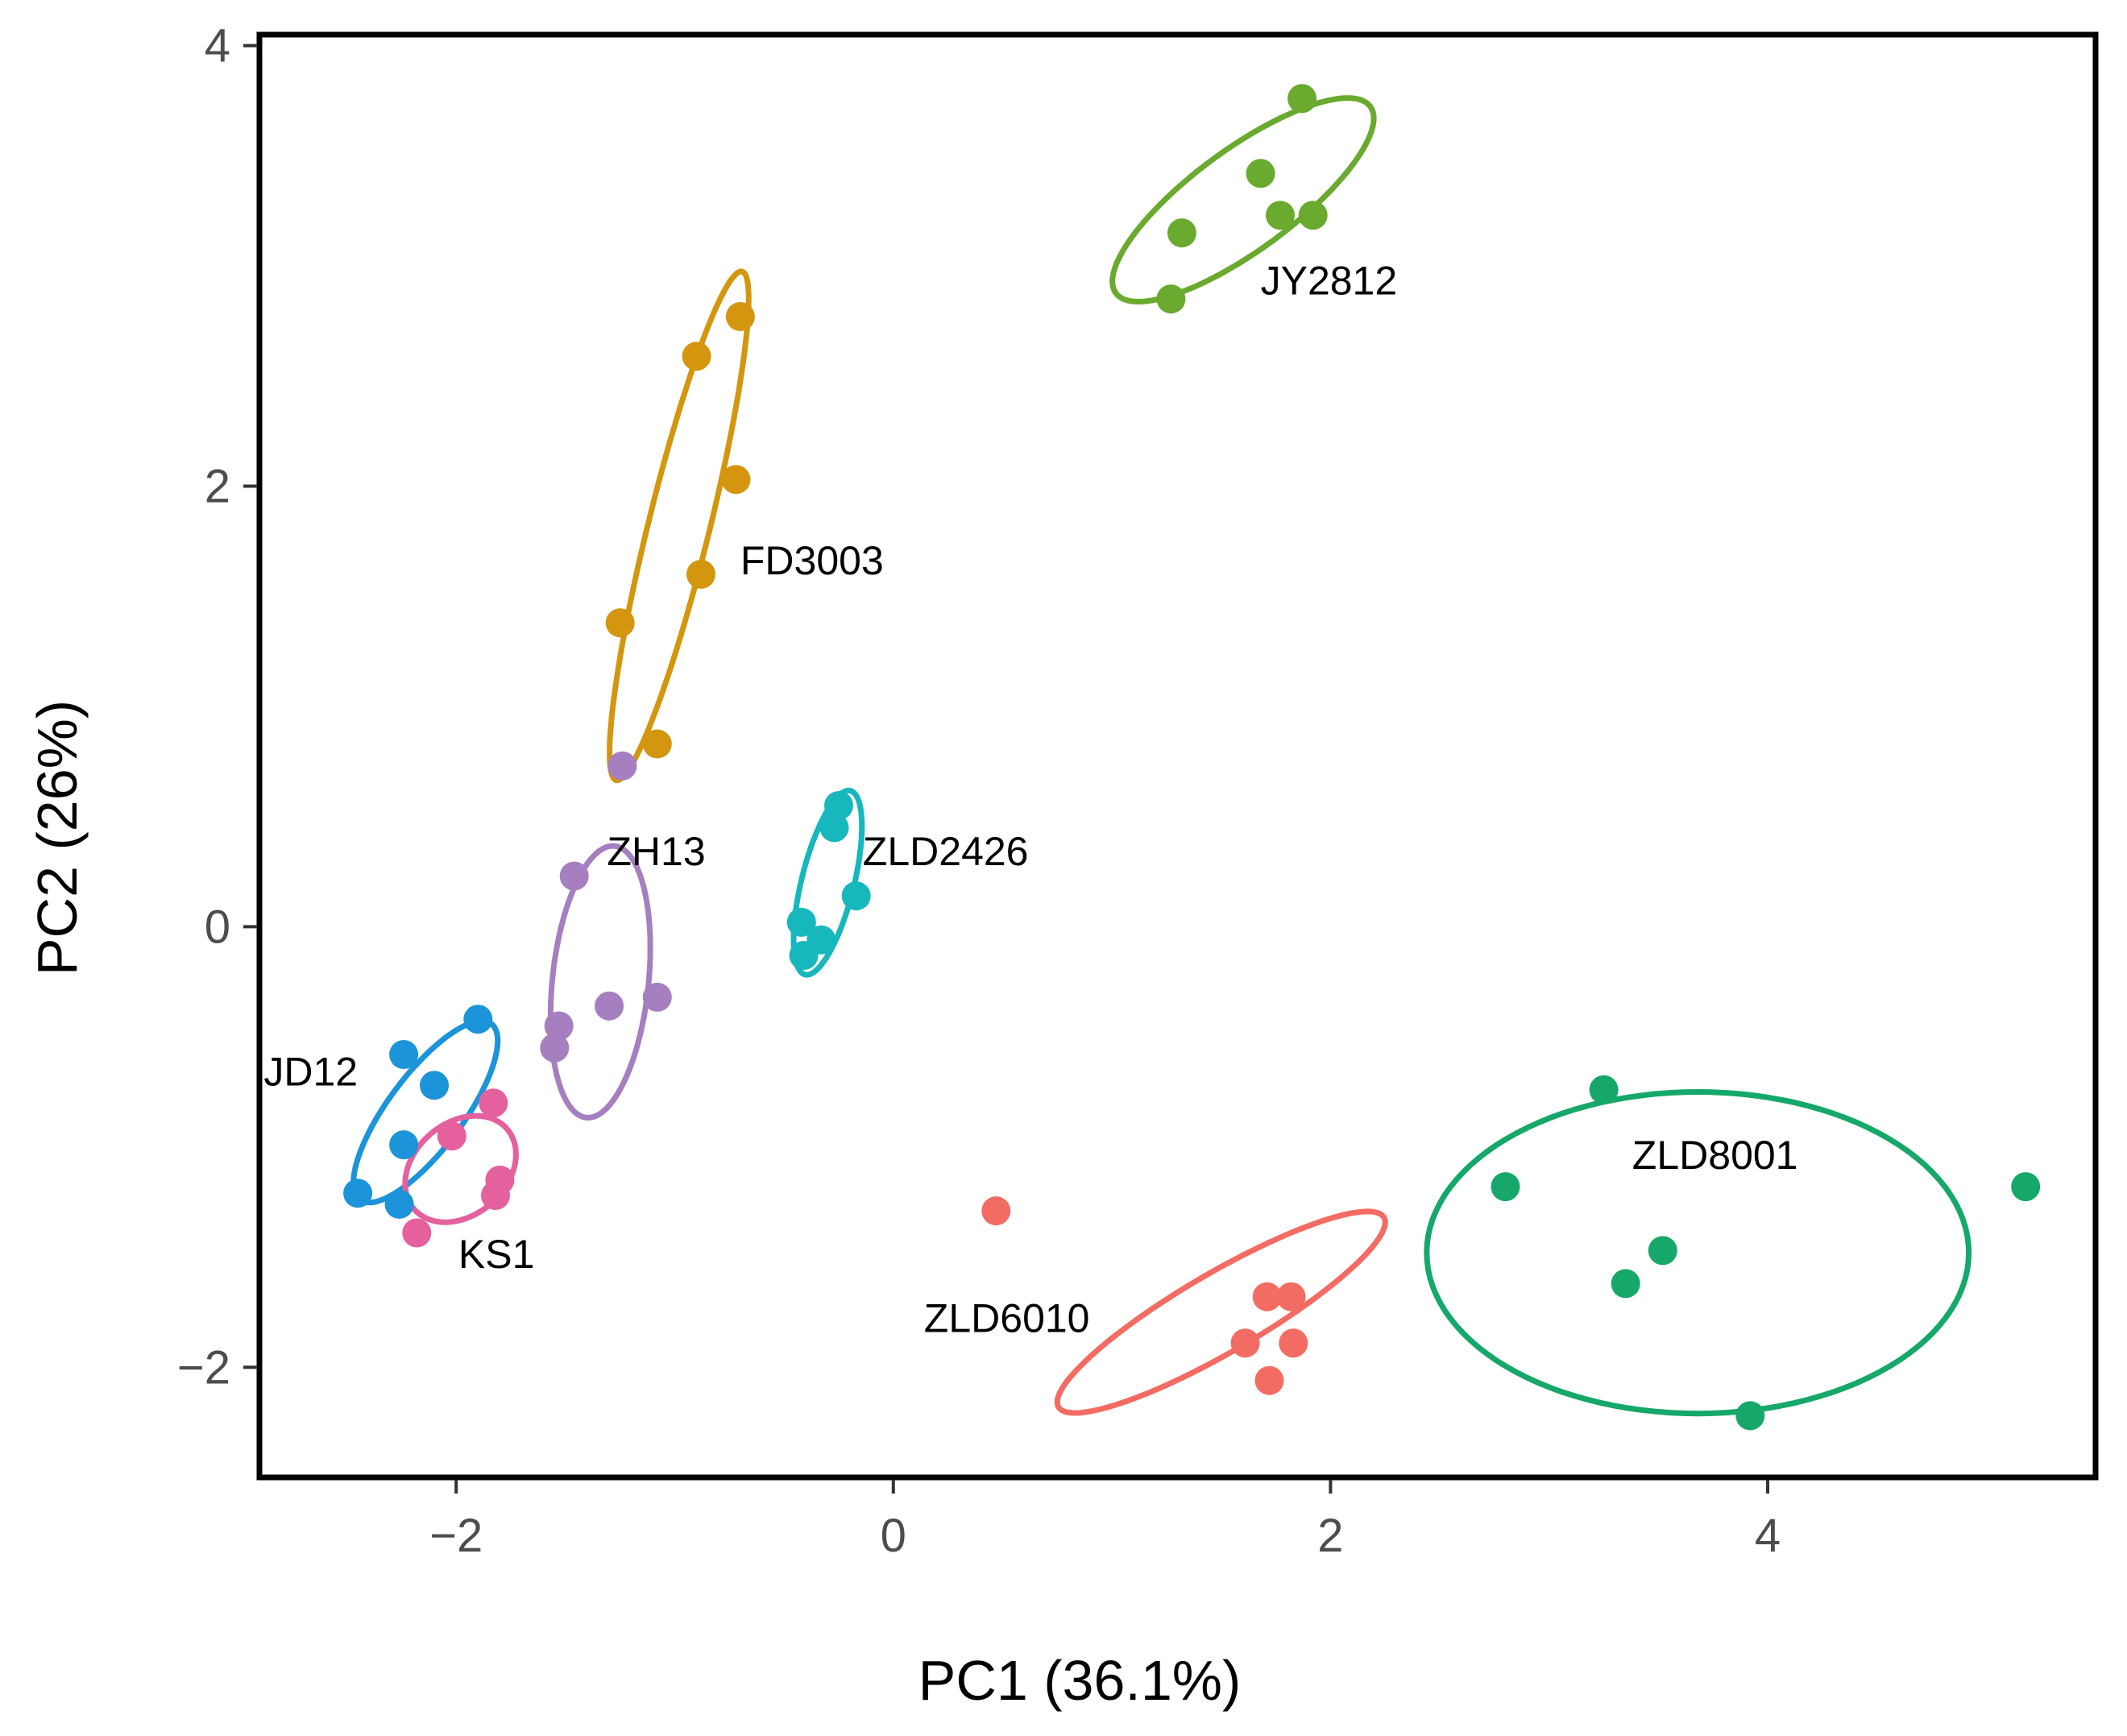 The height and width of the screenshot is (1736, 2127). What do you see at coordinates (57, 838) in the screenshot?
I see `y-axis-title: PC2 (26%)` at bounding box center [57, 838].